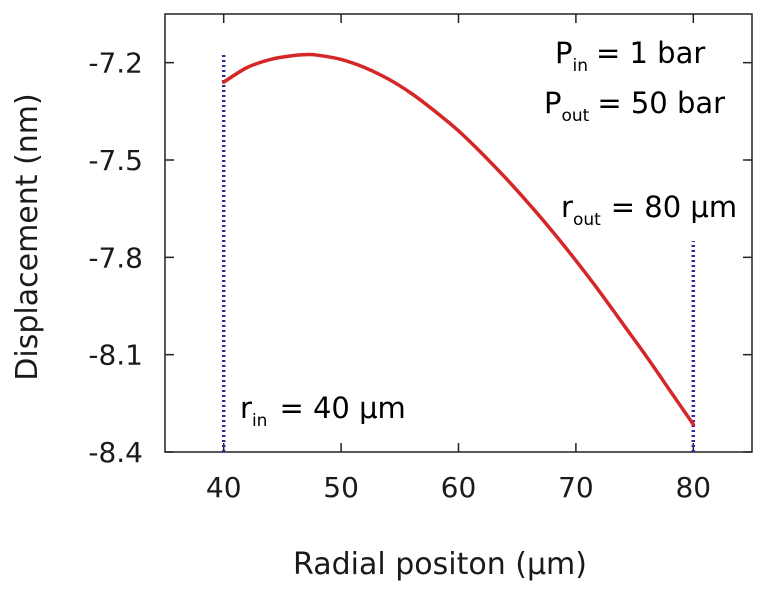 This screenshot has width=767, height=592. Describe the element at coordinates (576, 116) in the screenshot. I see `p-out-subscript: out` at that location.